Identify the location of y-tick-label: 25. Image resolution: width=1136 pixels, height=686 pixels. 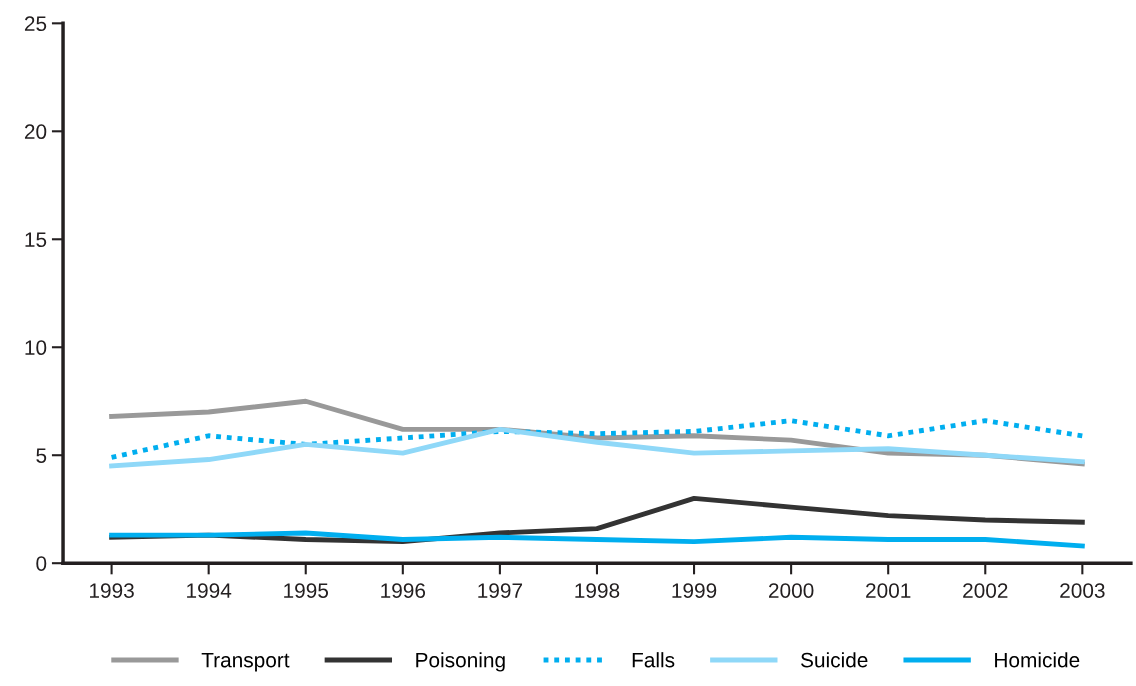
(35, 24).